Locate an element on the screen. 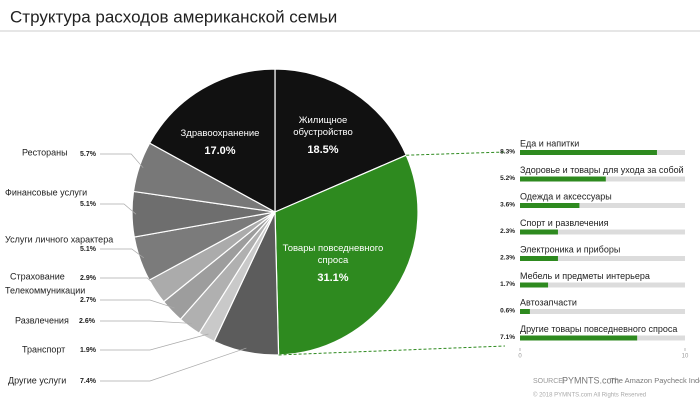  outer-value: 5.7% is located at coordinates (88, 154).